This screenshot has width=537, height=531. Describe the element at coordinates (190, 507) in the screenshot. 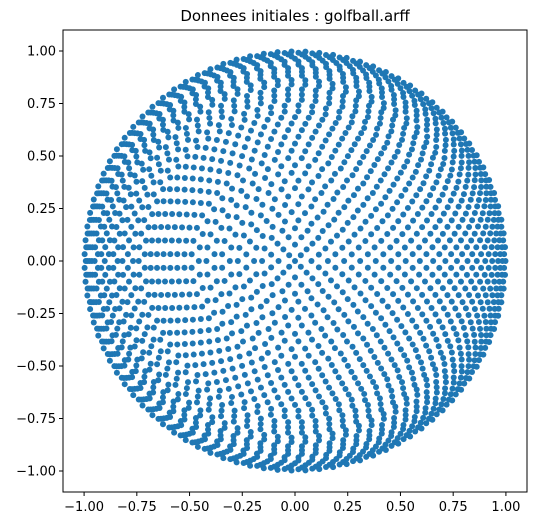

I see `x-tick-label: −0.50` at that location.